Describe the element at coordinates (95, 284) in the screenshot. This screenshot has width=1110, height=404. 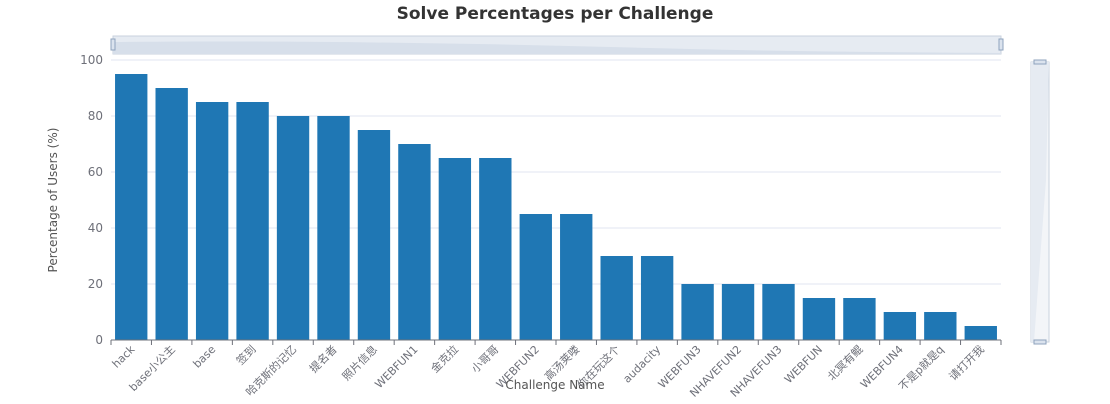
I see `y-tick-label: 20` at that location.